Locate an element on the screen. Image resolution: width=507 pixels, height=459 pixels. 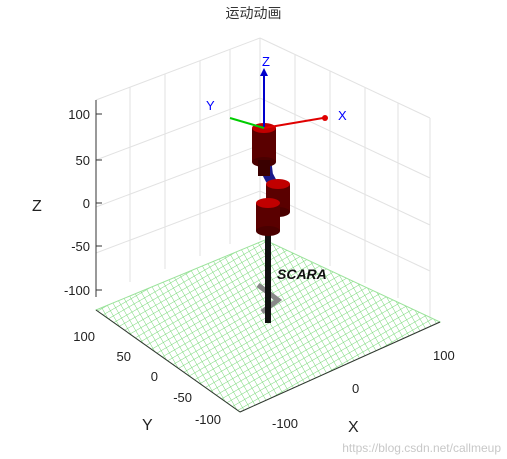
coordinate-frame is located at coordinates (278, 98).